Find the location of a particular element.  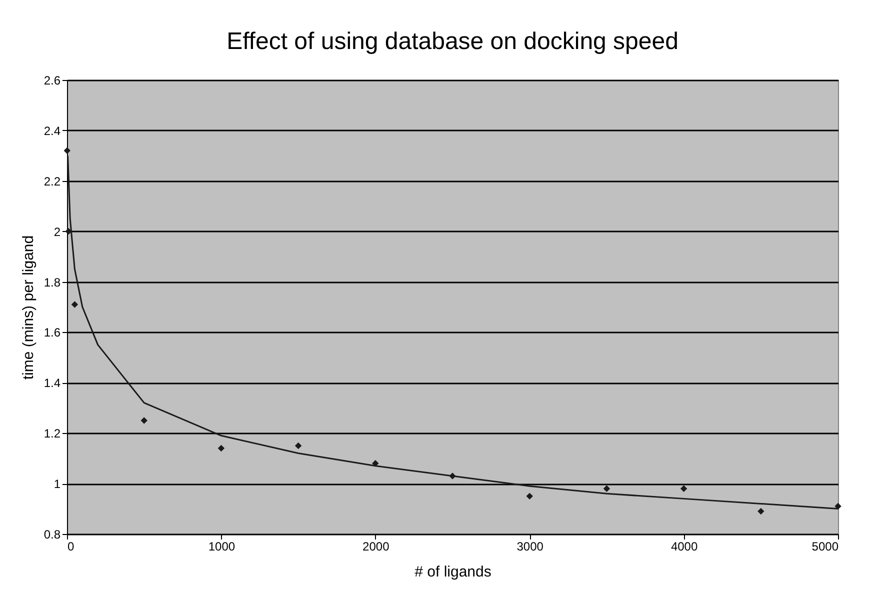

x-tick-label: 3000 is located at coordinates (530, 547).